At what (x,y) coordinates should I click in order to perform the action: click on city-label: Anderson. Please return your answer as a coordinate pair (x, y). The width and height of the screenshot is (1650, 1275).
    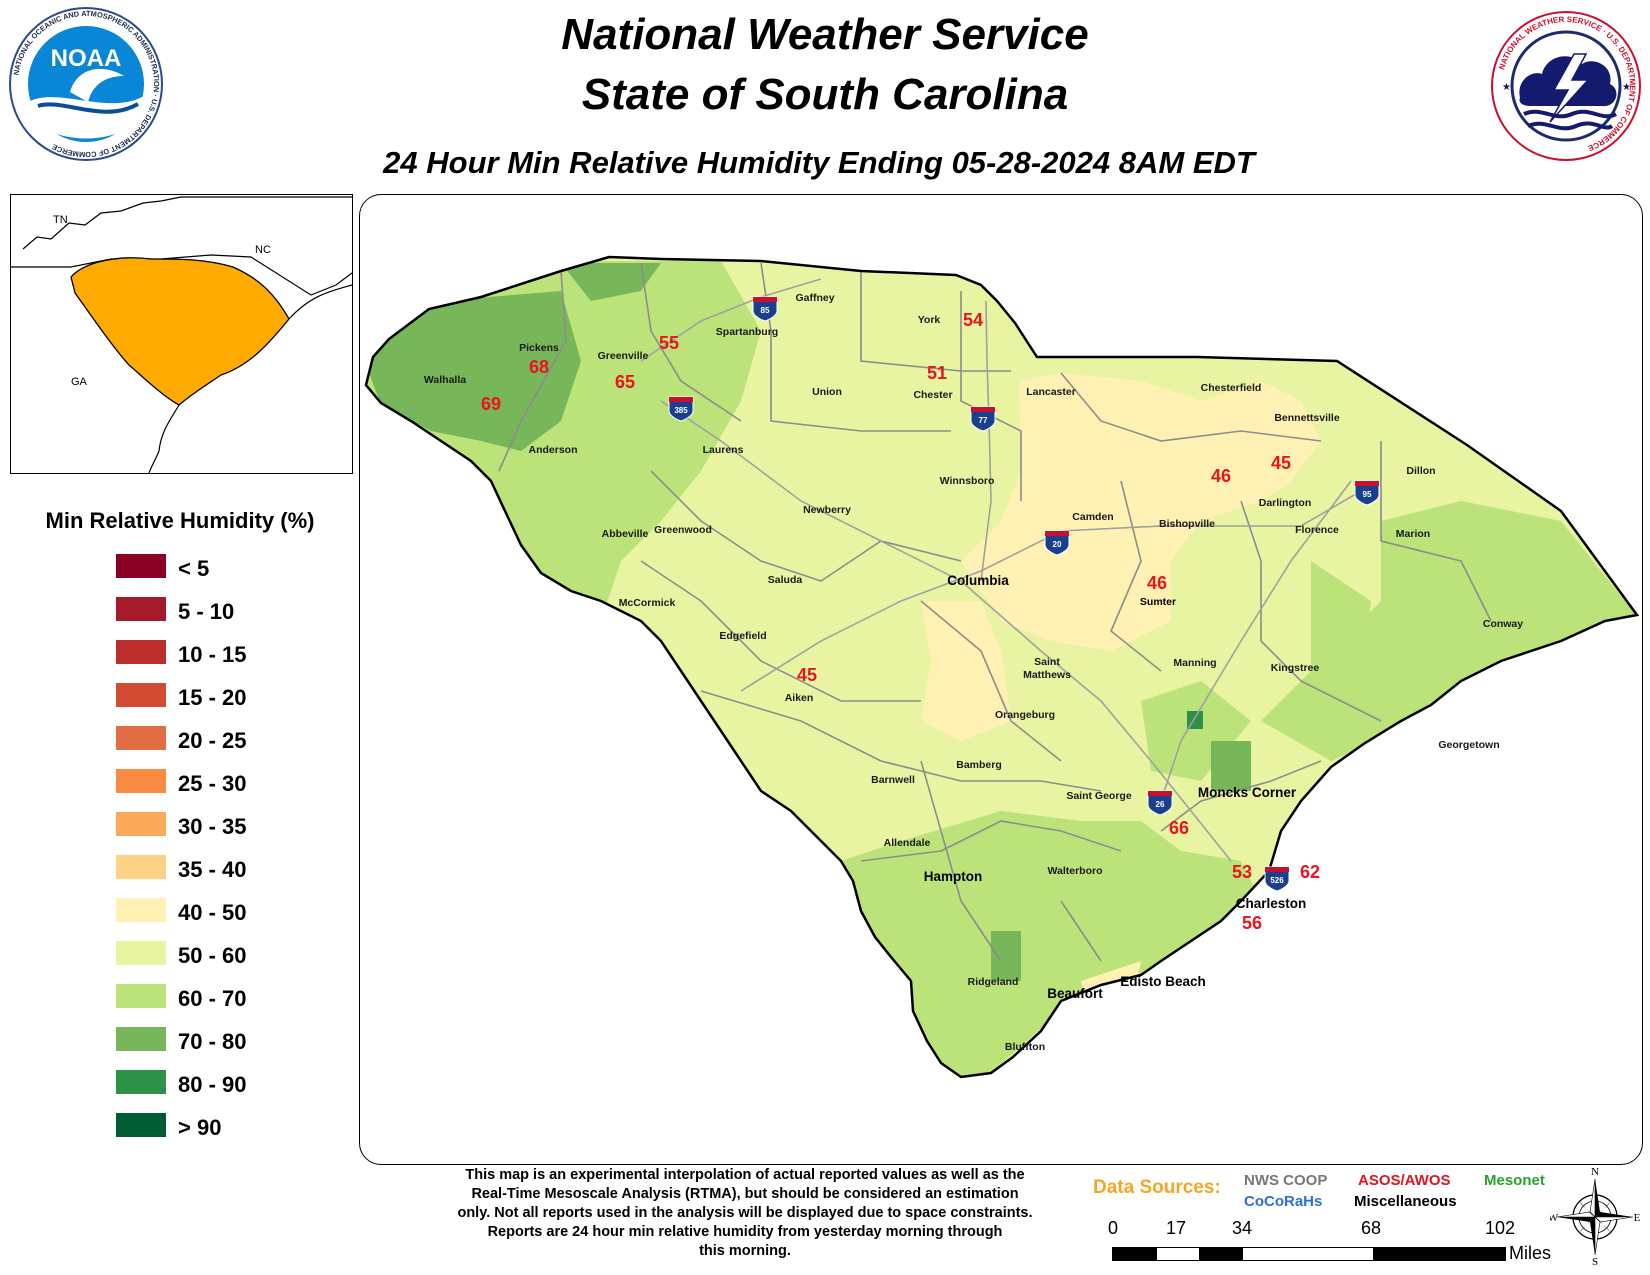
    Looking at the image, I should click on (552, 450).